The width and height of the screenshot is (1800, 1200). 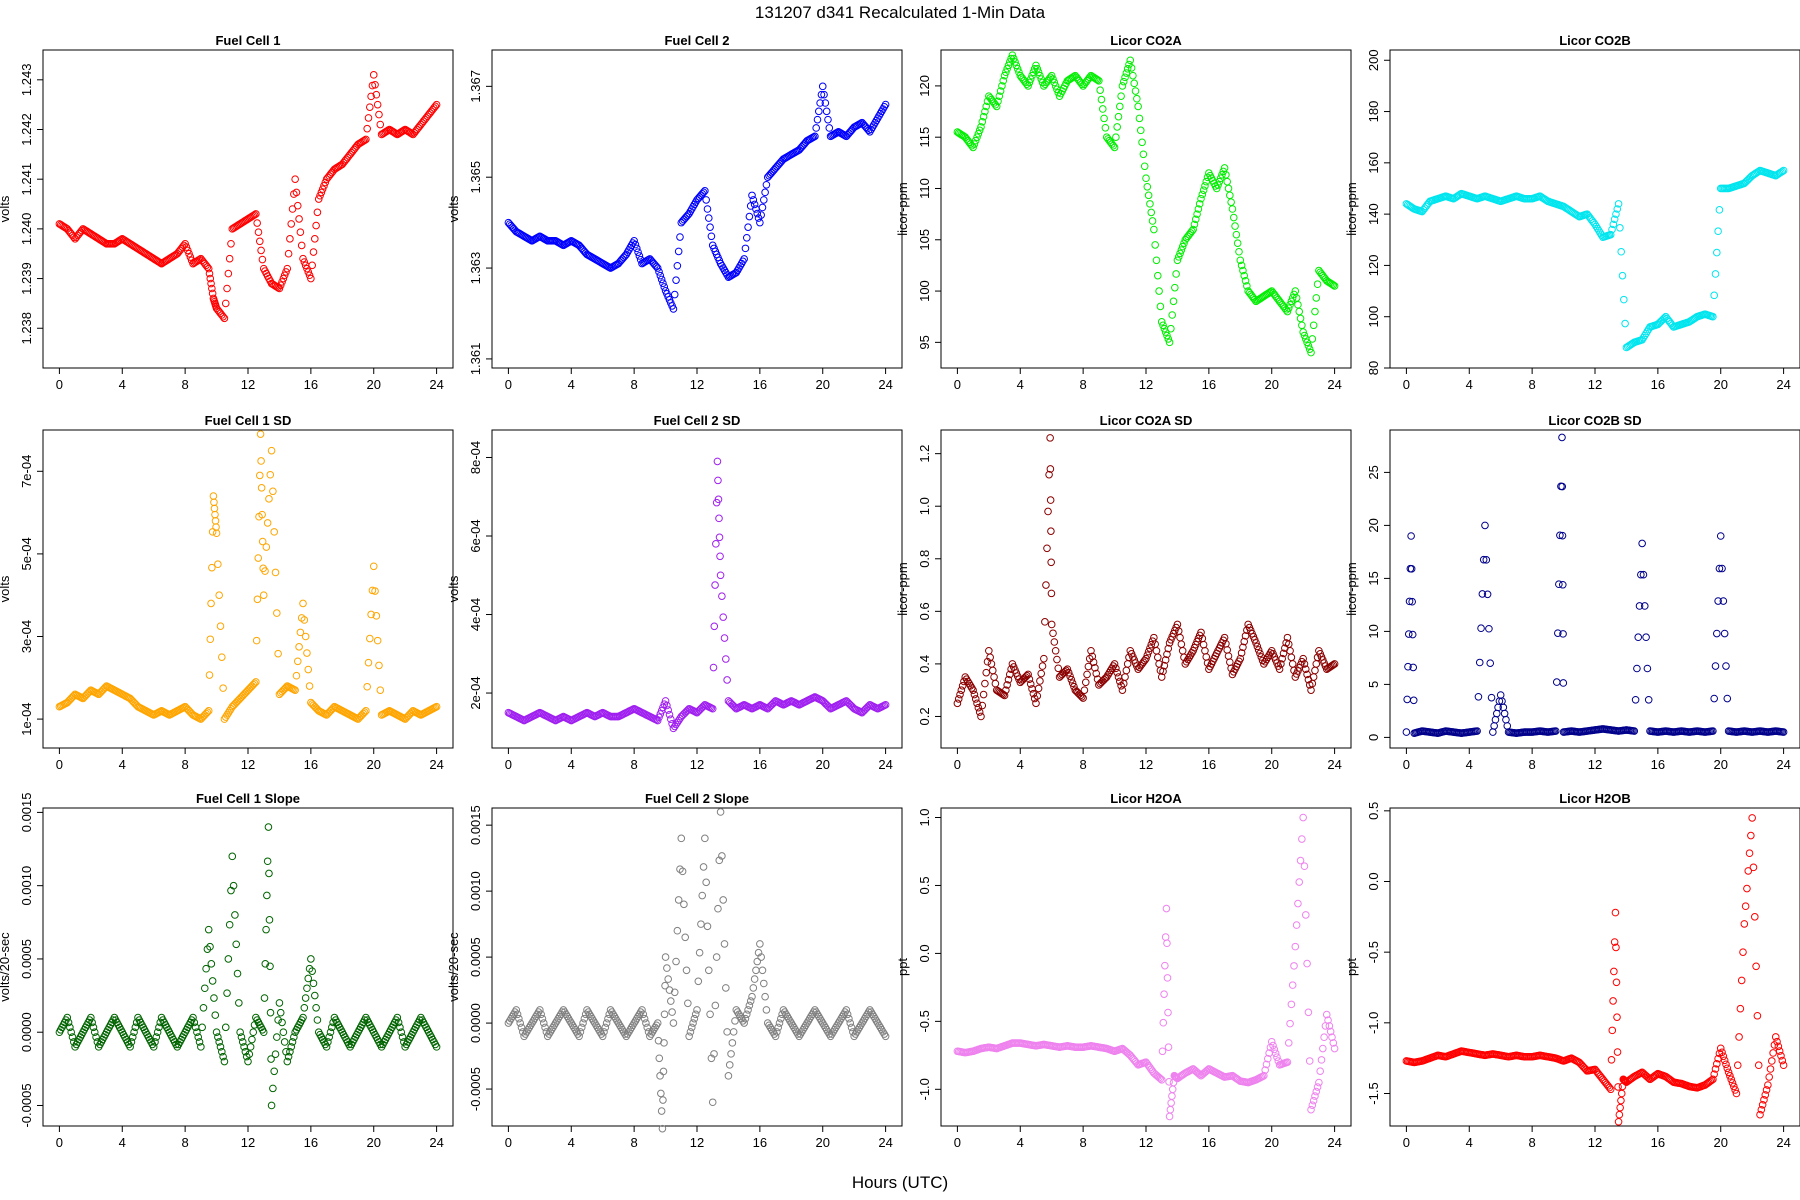 What do you see at coordinates (924, 559) in the screenshot?
I see `y-tick-label: 0.8` at bounding box center [924, 559].